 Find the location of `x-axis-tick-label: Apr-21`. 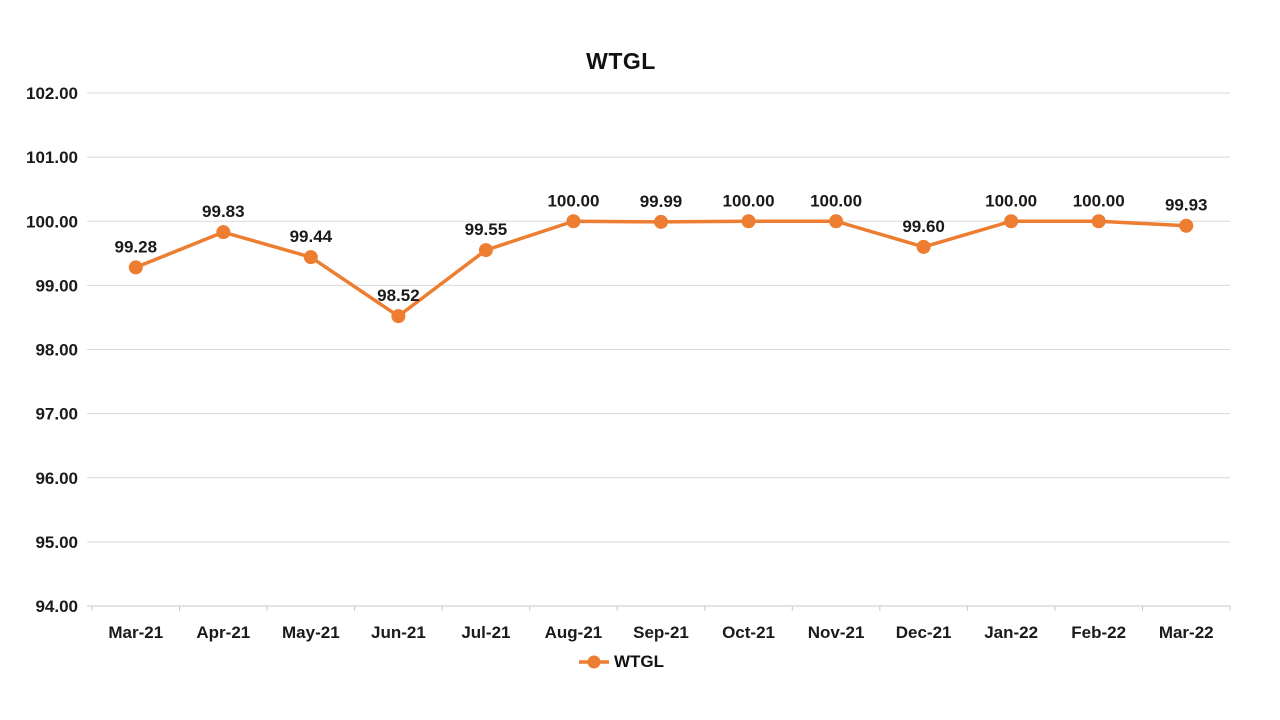

x-axis-tick-label: Apr-21 is located at coordinates (223, 632).